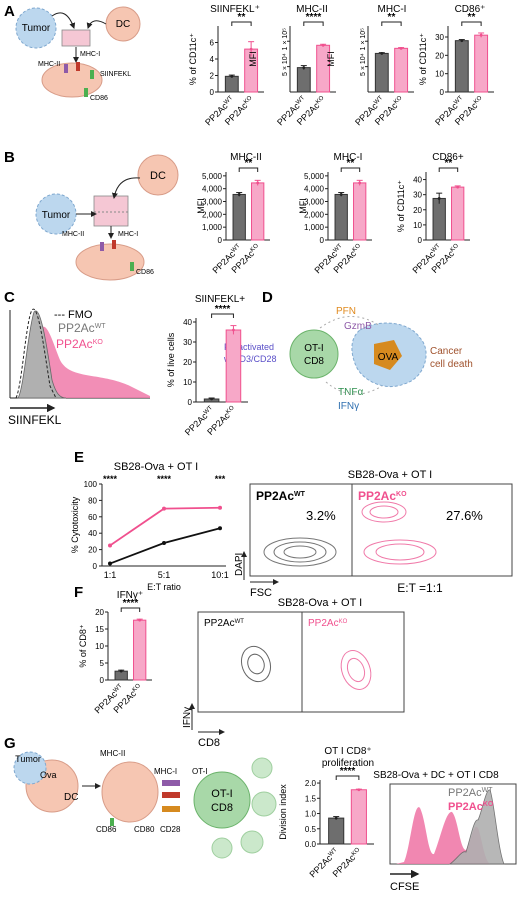  Describe the element at coordinates (48, 775) in the screenshot. I see `g-ova-label: Ova` at that location.